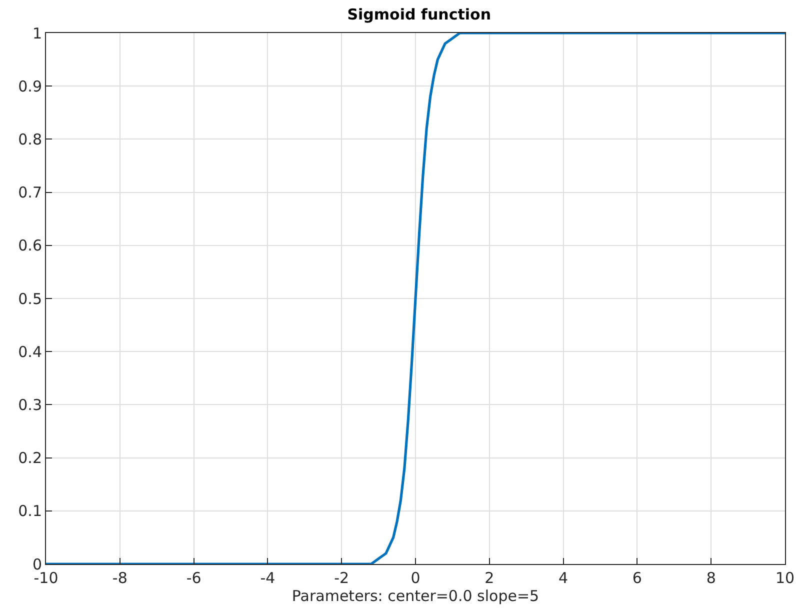 This screenshot has height=611, width=806. I want to click on y-tick-label: 0.7, so click(30, 193).